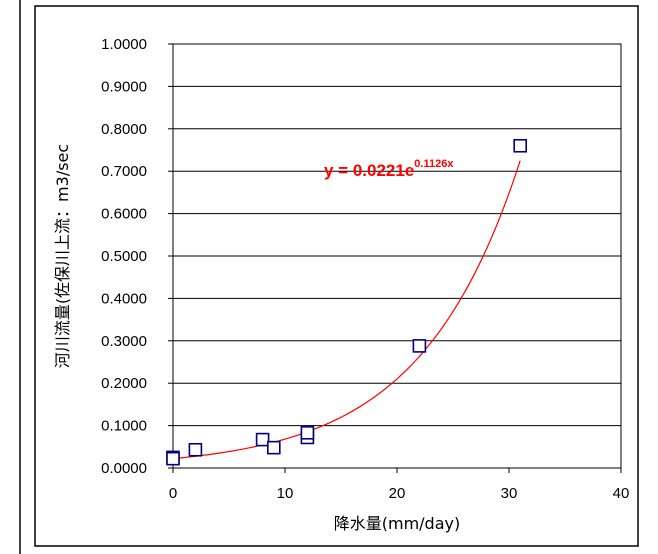  Describe the element at coordinates (389, 169) in the screenshot. I see `trendline-equation: y = 0.0221e0.1126x` at that location.